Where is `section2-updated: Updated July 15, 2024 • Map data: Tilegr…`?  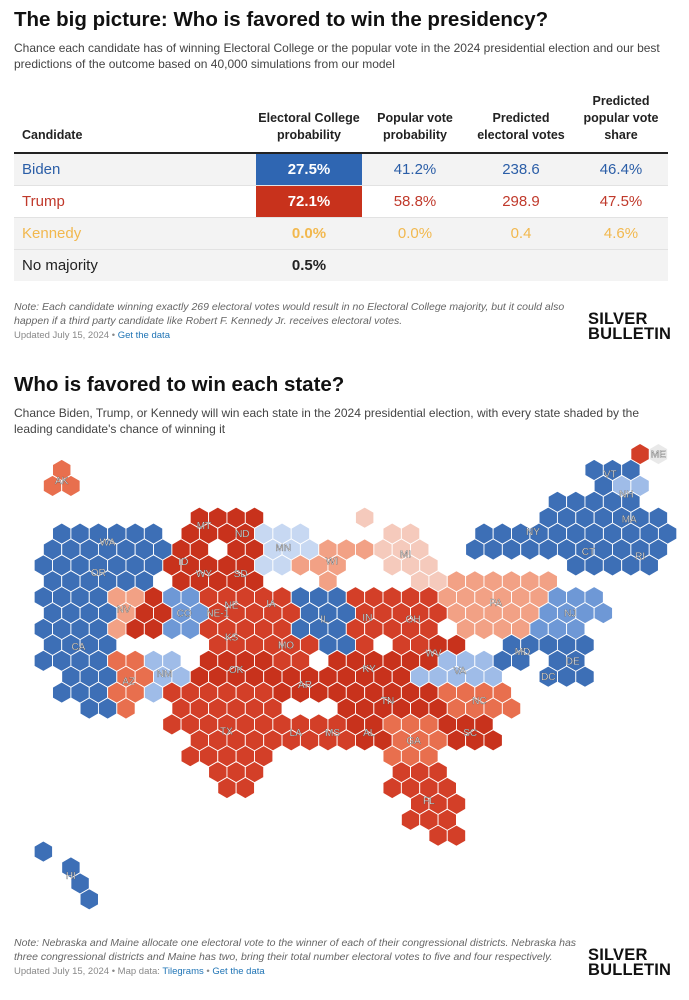
section2-updated: Updated July 15, 2024 • Map data: Tilegr… is located at coordinates (139, 971).